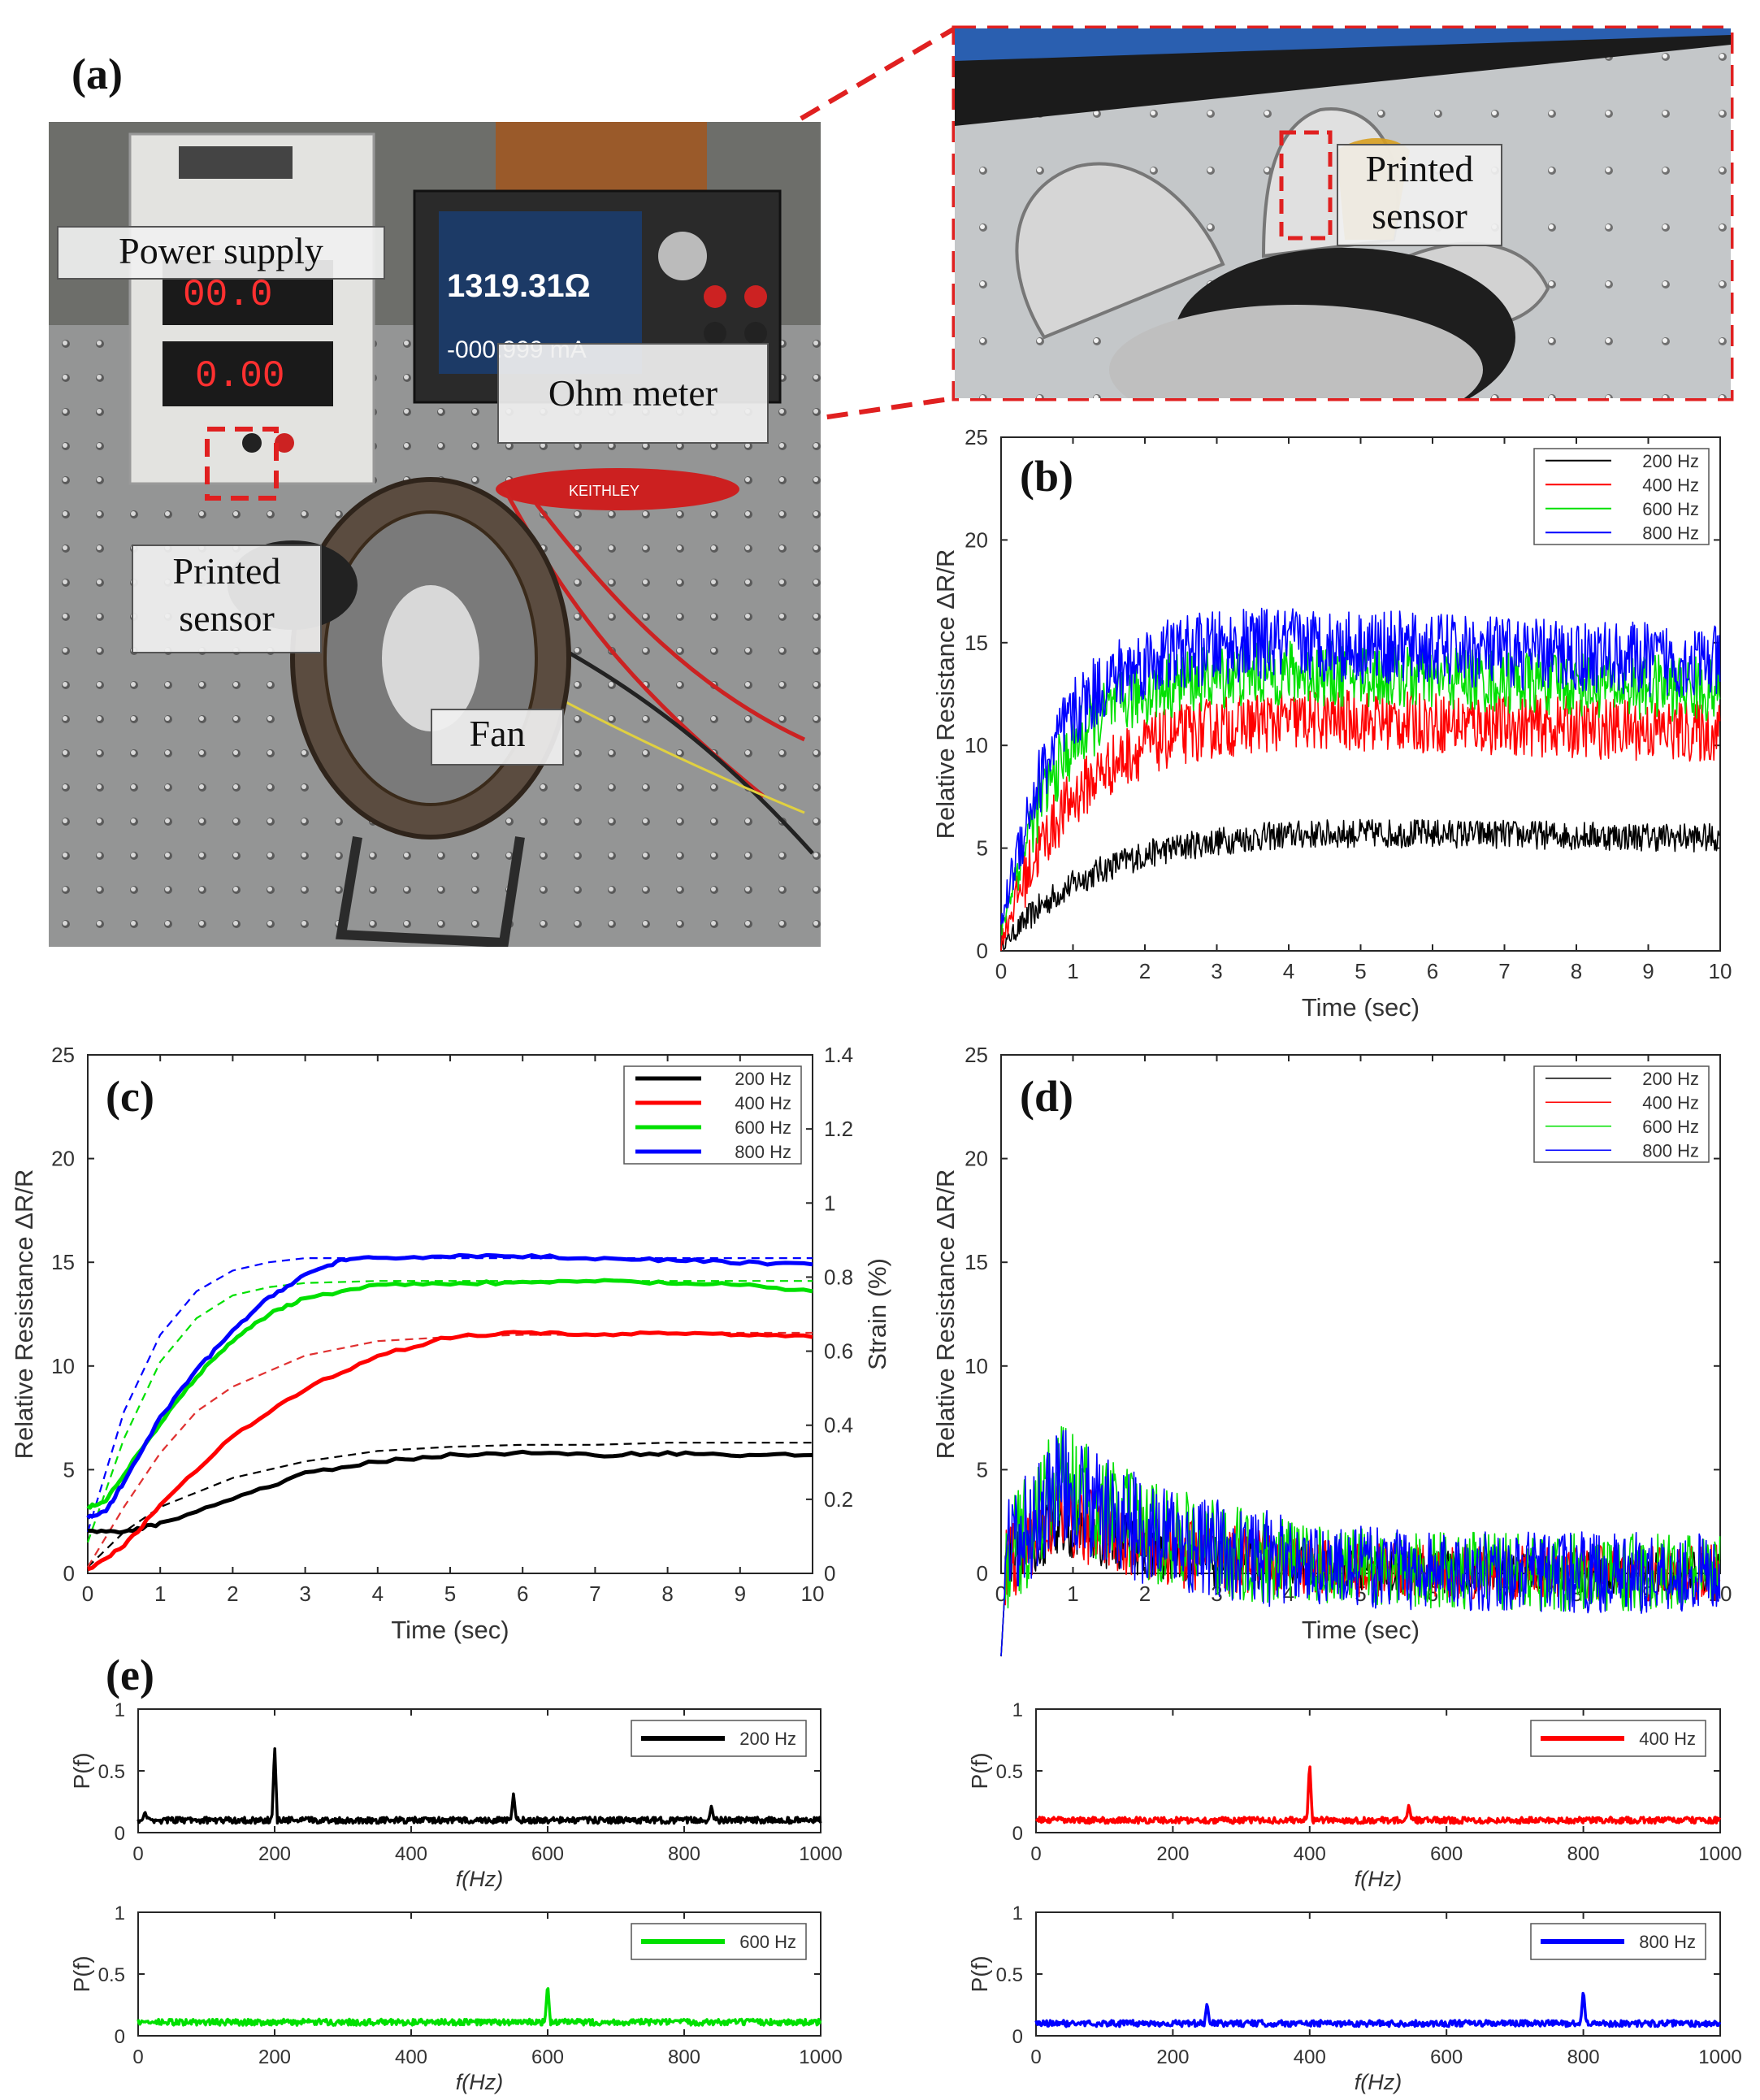 The image size is (1760, 2100). Describe the element at coordinates (633, 393) in the screenshot. I see `callout-ohm-meter: Ohm meter` at that location.